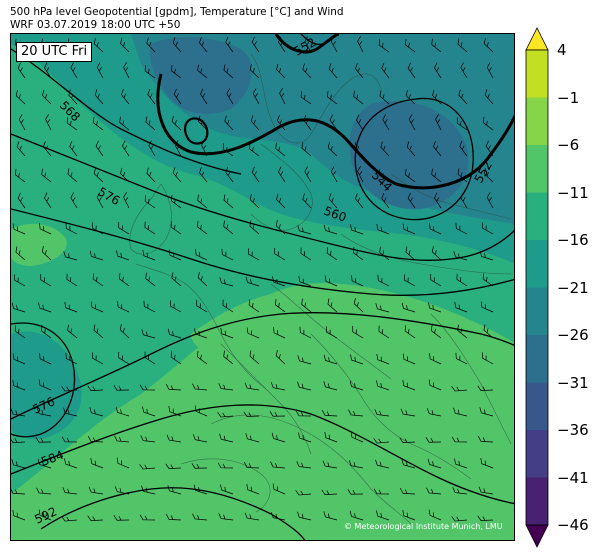 This screenshot has height=558, width=603. Describe the element at coordinates (573, 192) in the screenshot. I see `colorbar-tick-label: −11` at that location.